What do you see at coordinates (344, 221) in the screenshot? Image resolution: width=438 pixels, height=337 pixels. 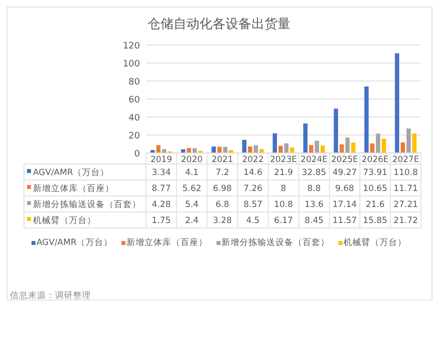 I see `data-label: 11.57` at bounding box center [344, 221].